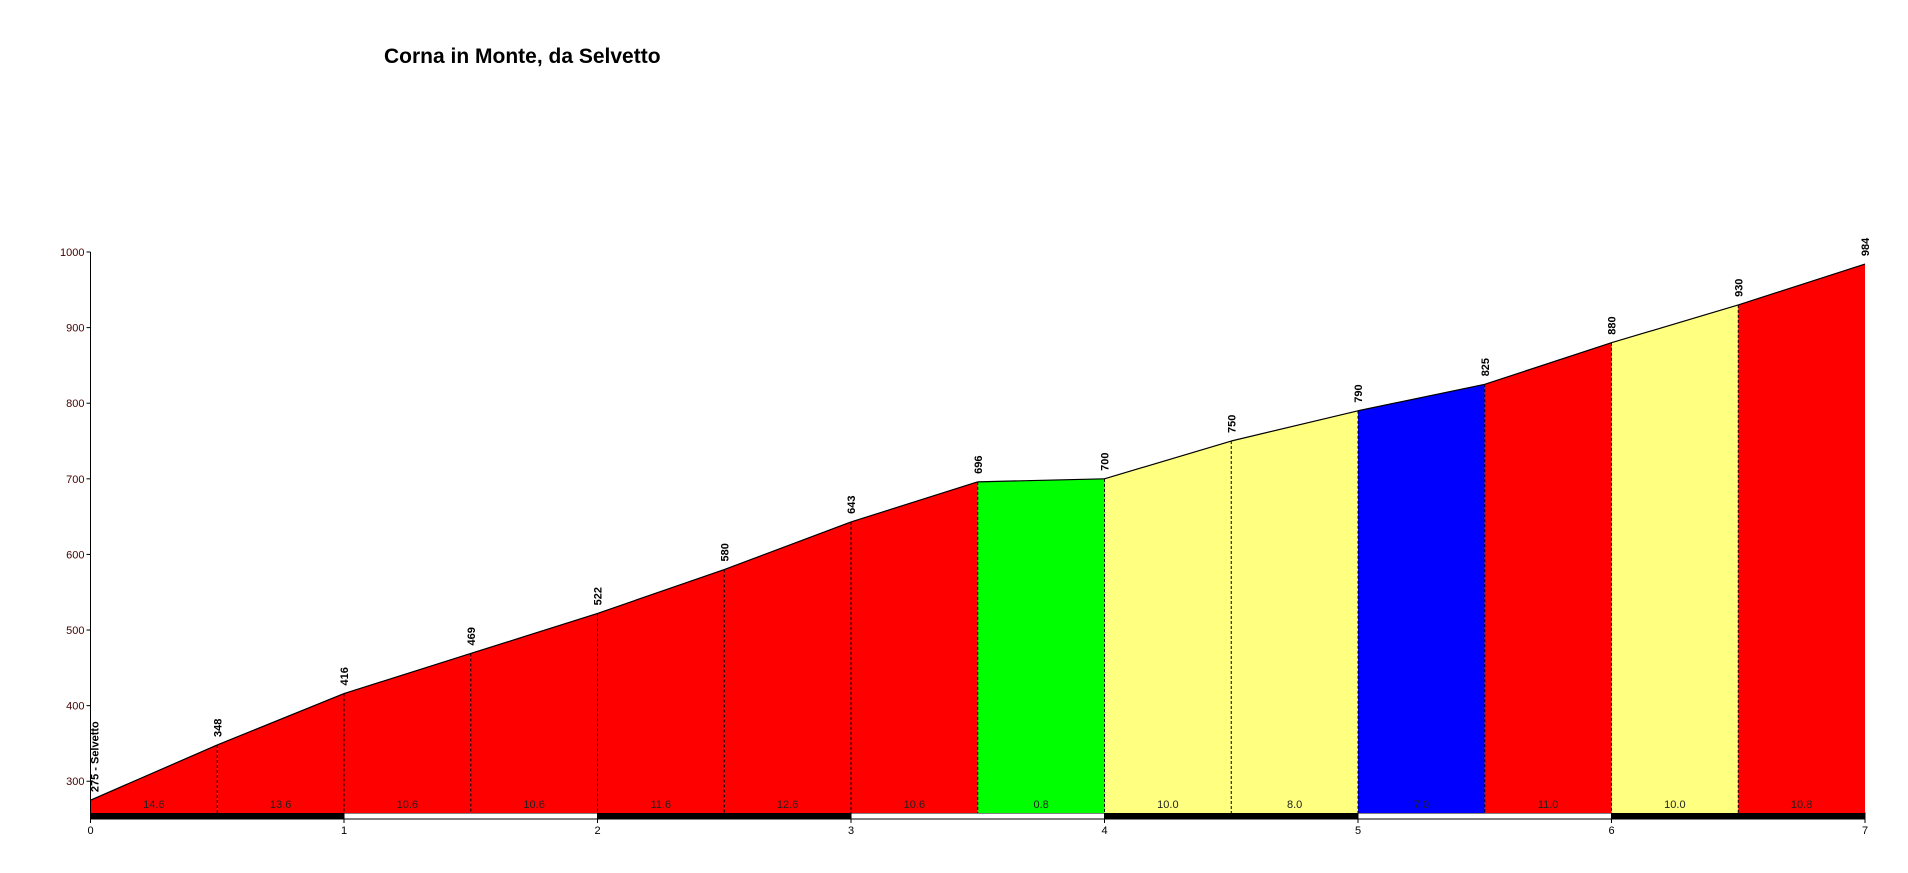 The width and height of the screenshot is (1908, 873). I want to click on y-tick-label: 600, so click(75, 555).